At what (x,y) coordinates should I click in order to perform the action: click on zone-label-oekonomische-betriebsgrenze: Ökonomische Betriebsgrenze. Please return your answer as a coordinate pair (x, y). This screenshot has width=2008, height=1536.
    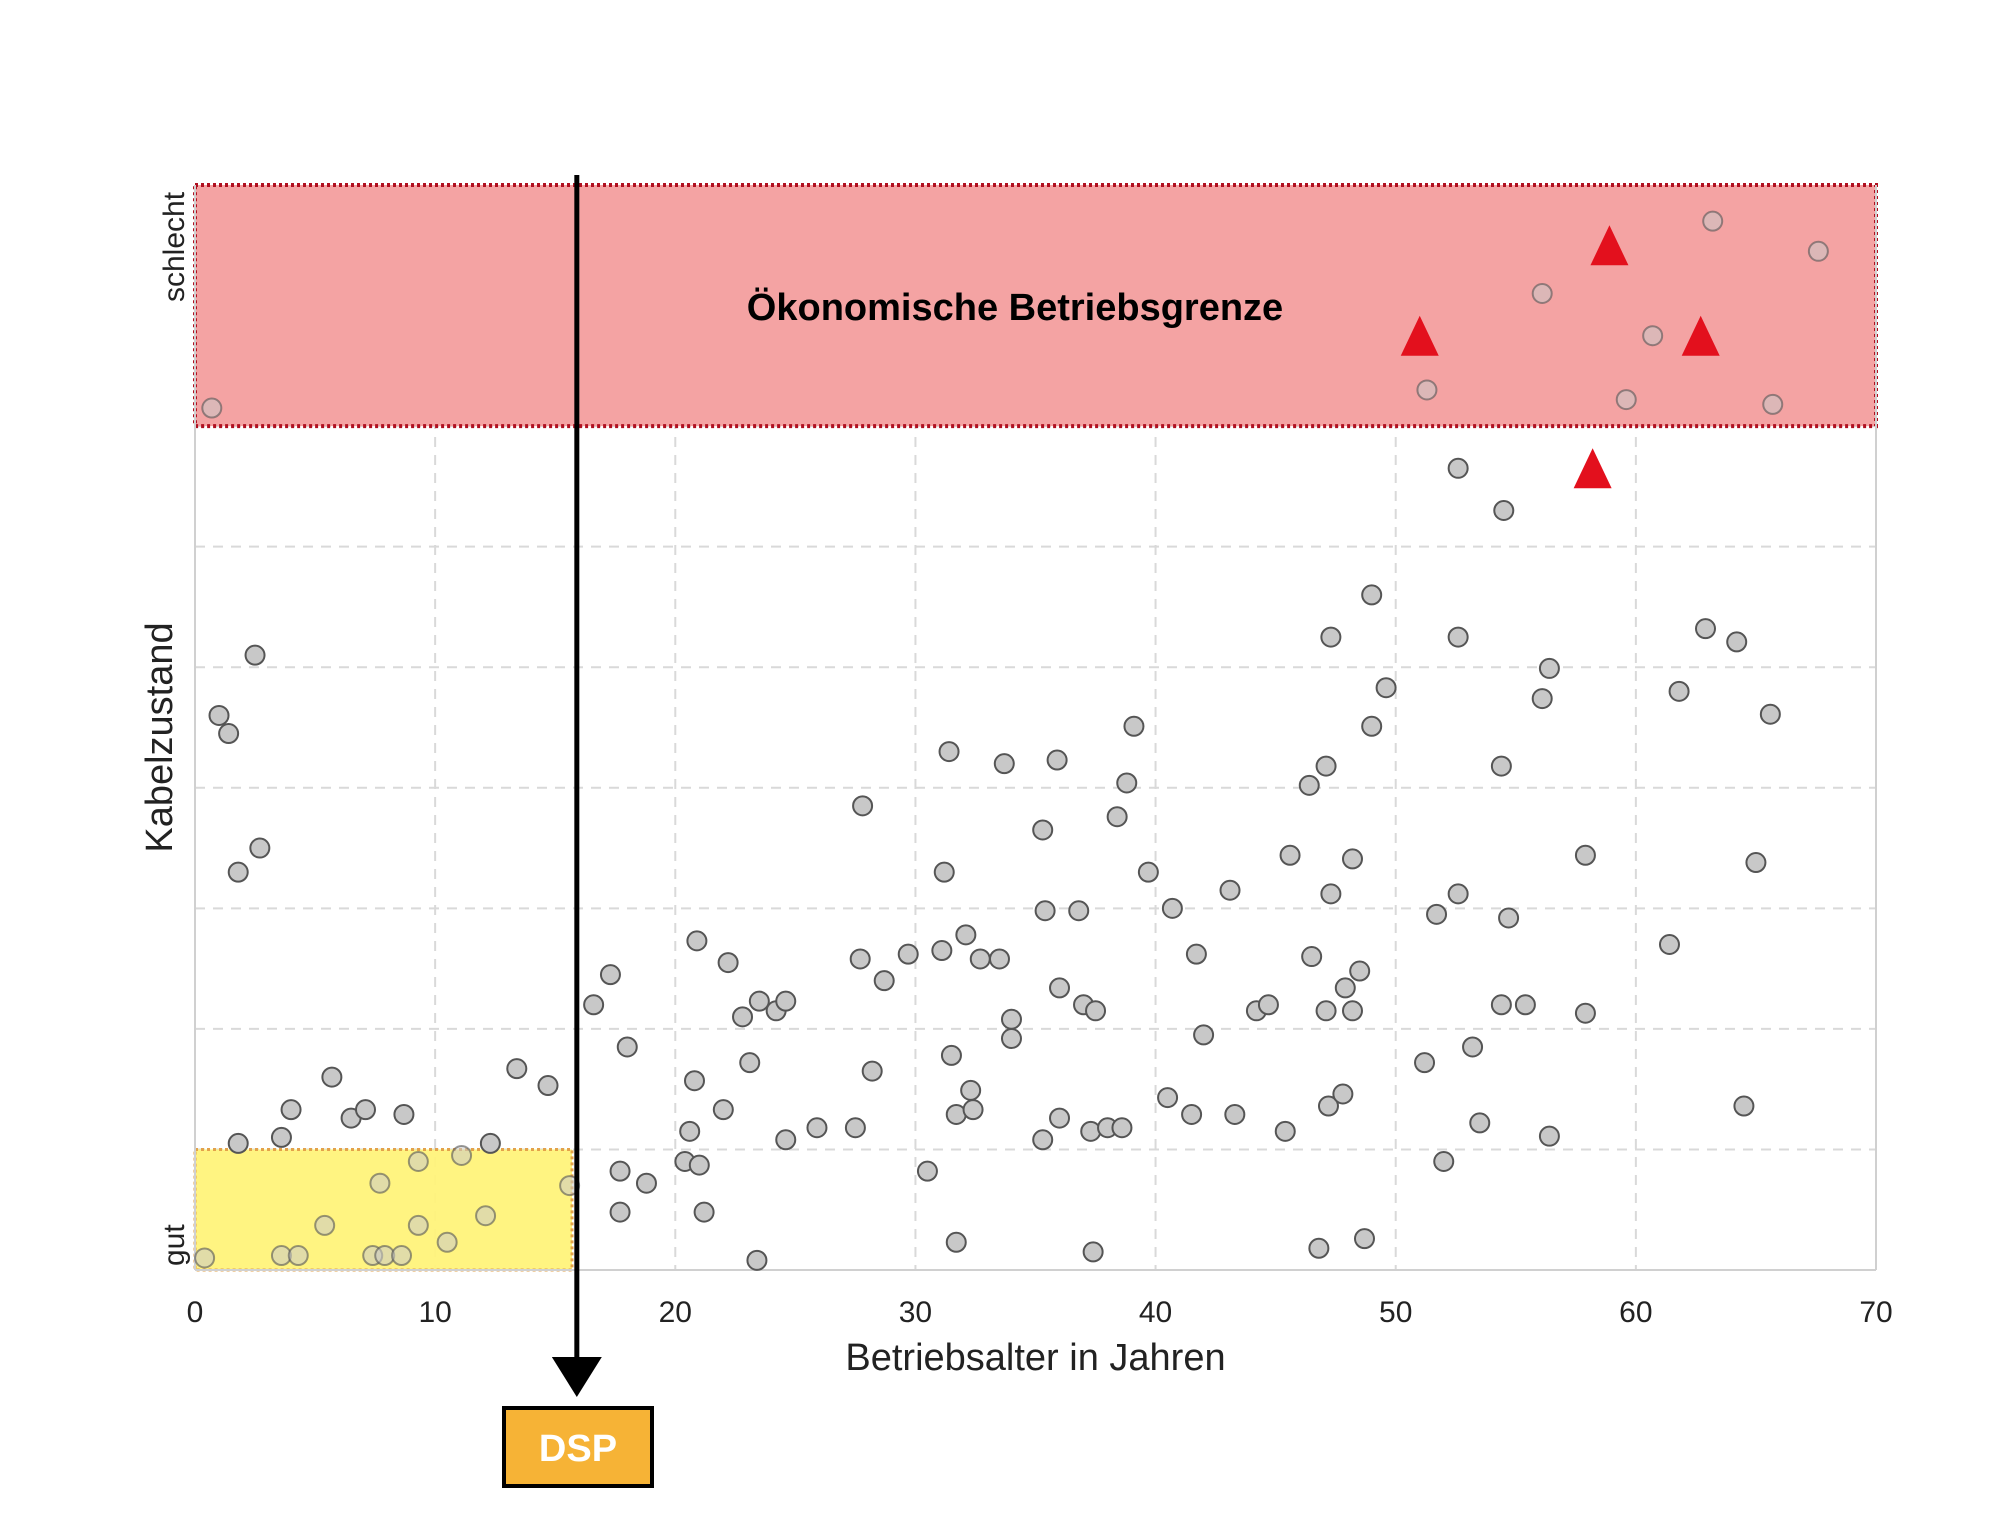
    Looking at the image, I should click on (1015, 307).